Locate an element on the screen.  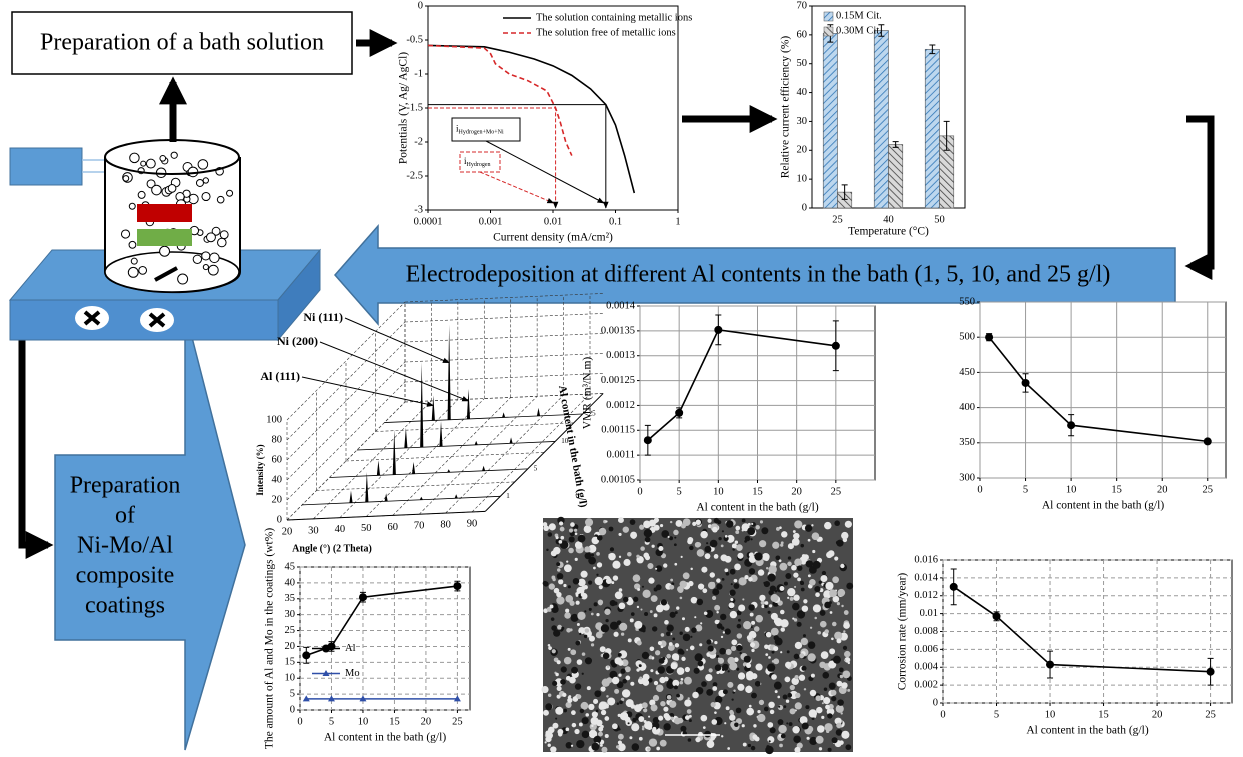
series-line is located at coordinates (531, 119).